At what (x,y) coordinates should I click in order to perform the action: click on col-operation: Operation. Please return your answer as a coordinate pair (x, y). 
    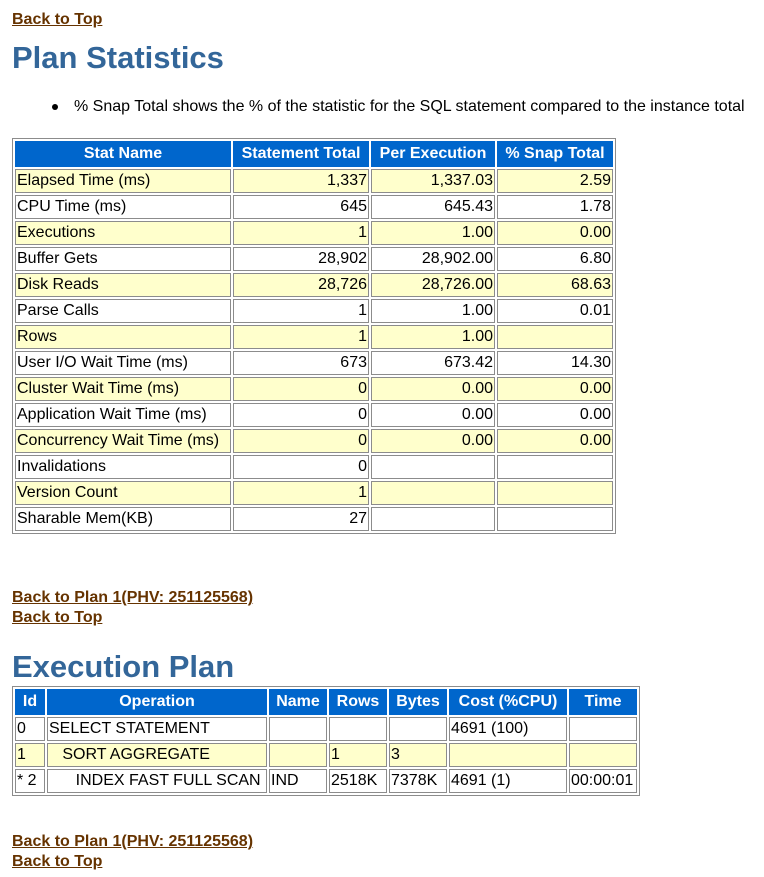
    Looking at the image, I should click on (157, 702).